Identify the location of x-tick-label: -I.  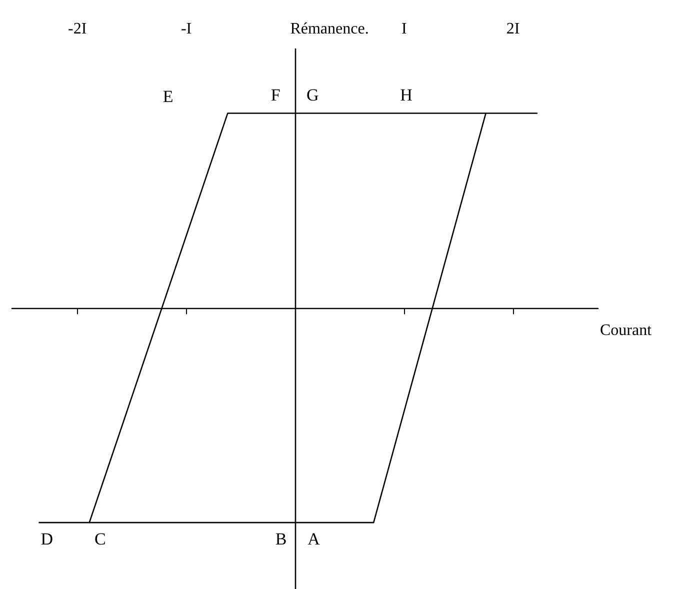
(186, 29).